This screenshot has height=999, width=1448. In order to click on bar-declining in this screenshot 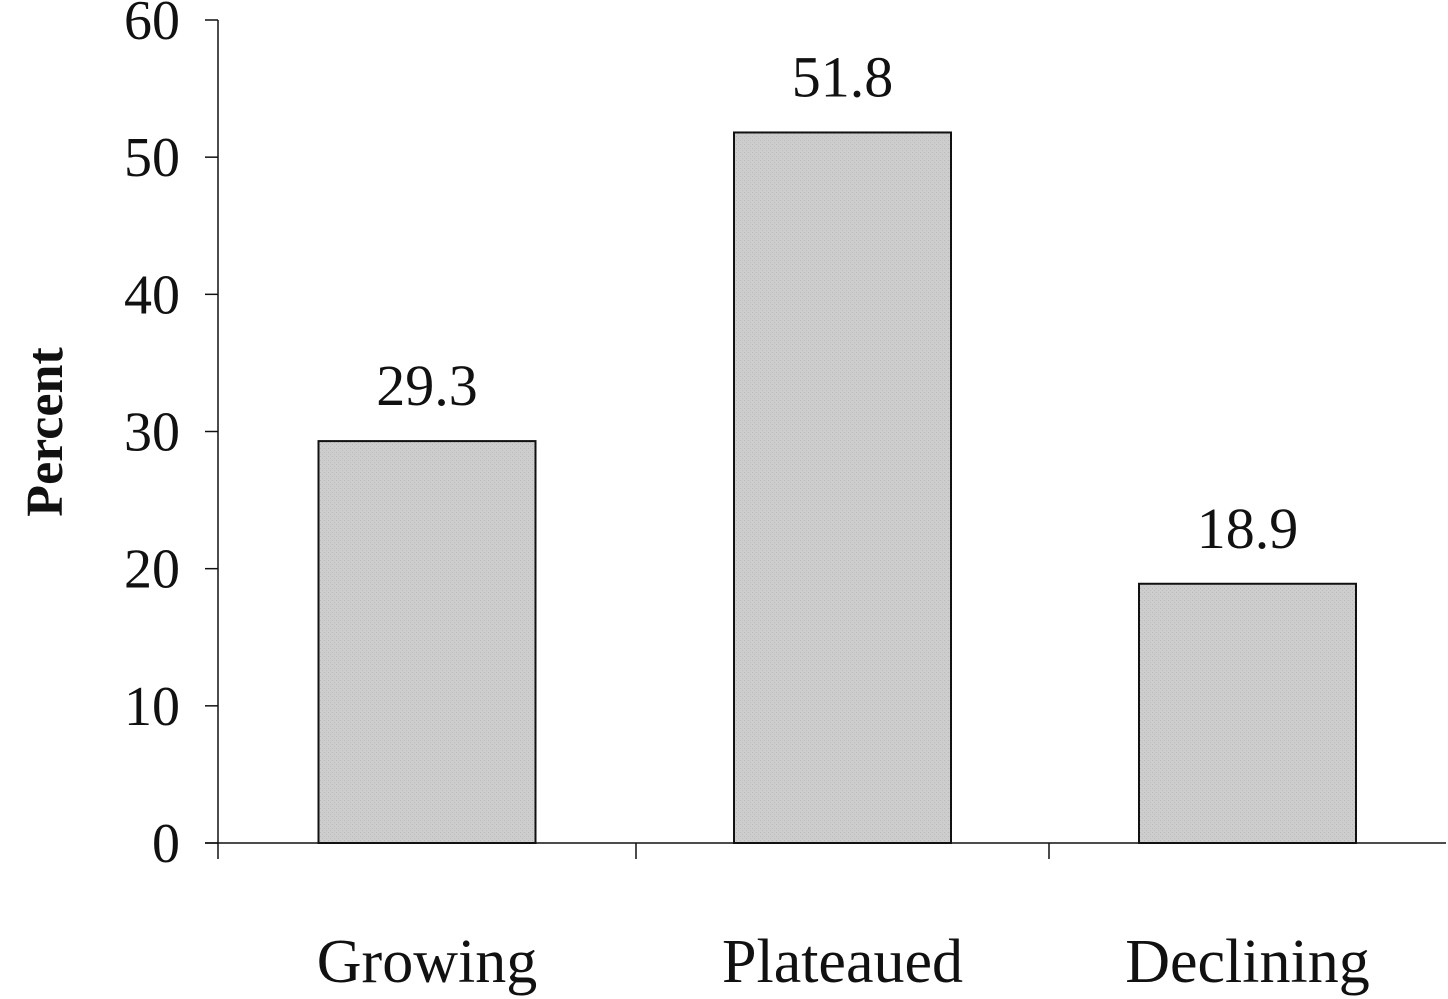, I will do `click(1247, 713)`.